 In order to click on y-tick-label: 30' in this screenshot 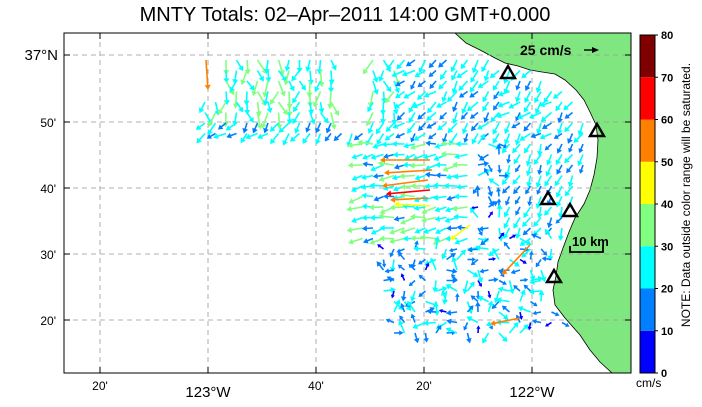, I will do `click(48, 255)`.